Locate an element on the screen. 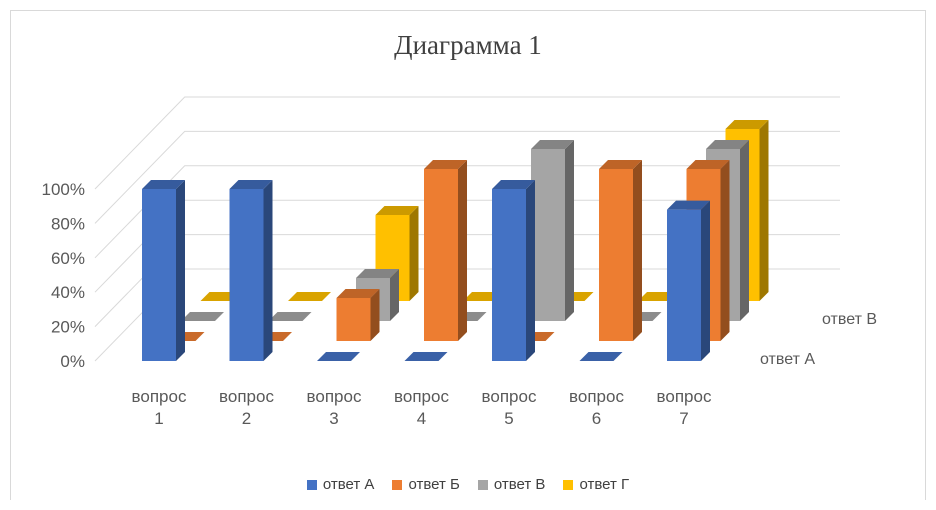 The height and width of the screenshot is (510, 936). y-tick-label: 60% is located at coordinates (68, 258).